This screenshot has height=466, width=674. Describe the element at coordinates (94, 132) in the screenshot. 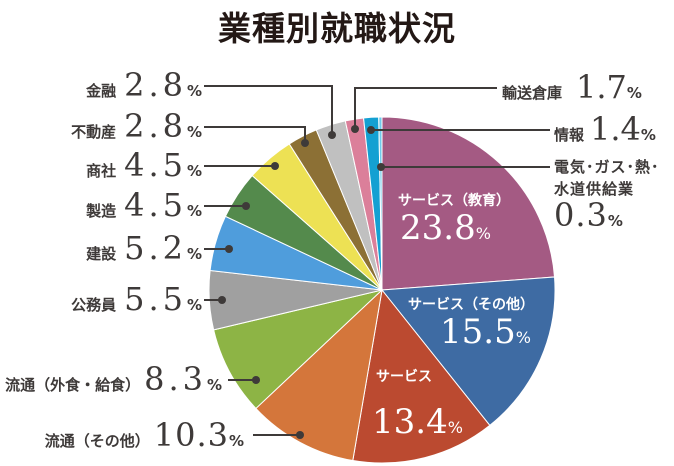

I see `label-name: 不動産` at that location.